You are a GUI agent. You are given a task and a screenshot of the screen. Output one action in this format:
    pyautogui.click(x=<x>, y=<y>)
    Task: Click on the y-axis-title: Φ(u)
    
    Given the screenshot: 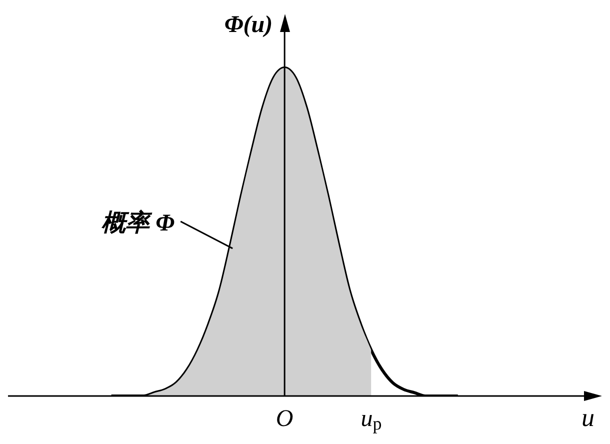 What is the action you would take?
    pyautogui.click(x=248, y=25)
    